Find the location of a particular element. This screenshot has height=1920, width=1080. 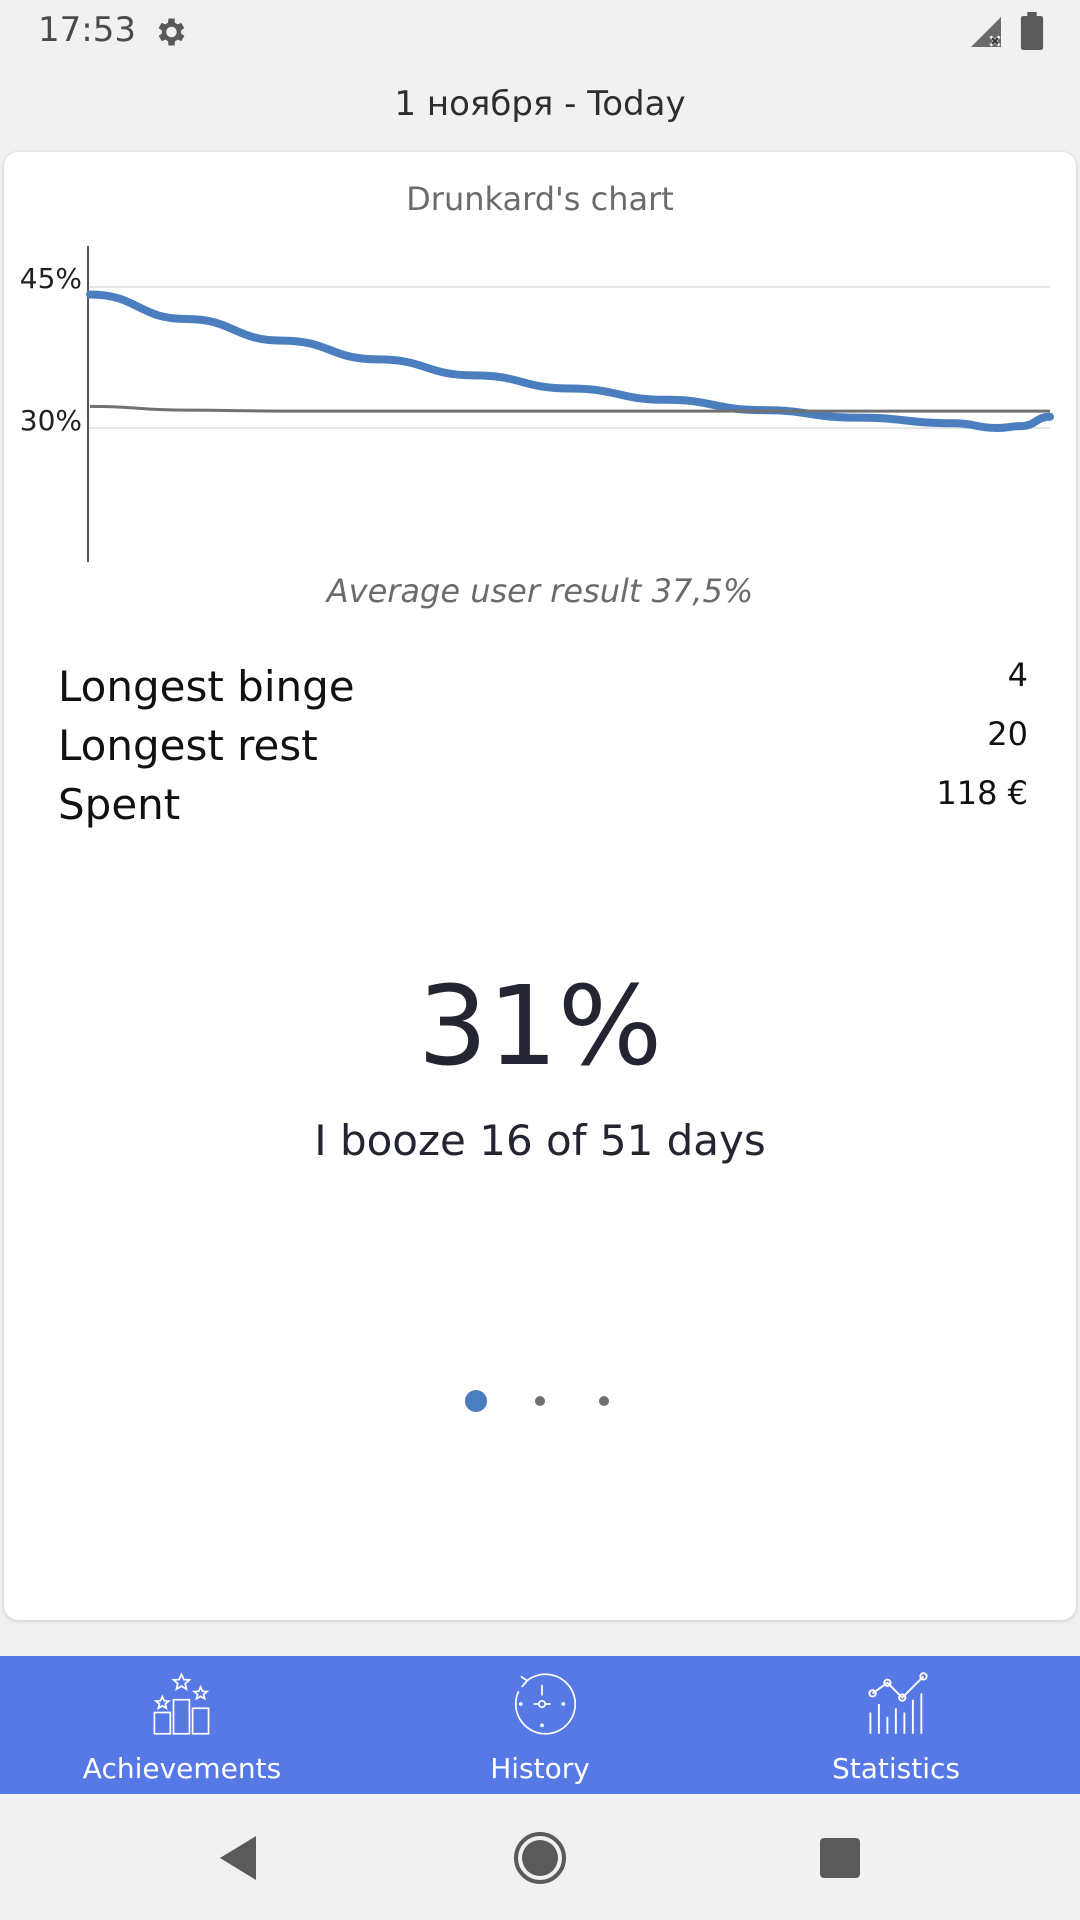

system-navigation-bar is located at coordinates (540, 1857).